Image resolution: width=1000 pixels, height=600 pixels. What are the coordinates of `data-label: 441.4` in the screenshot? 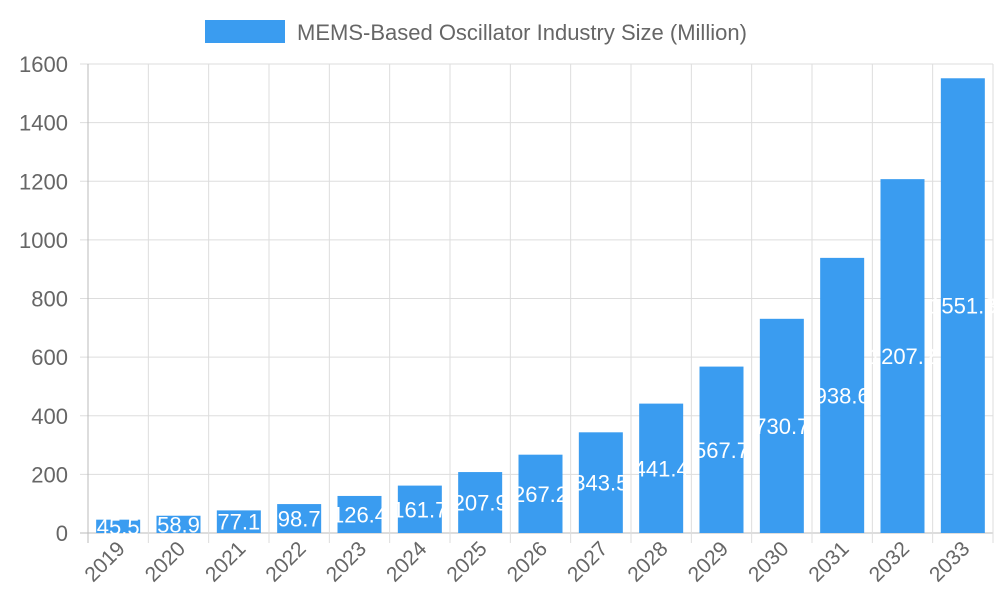 It's located at (661, 468).